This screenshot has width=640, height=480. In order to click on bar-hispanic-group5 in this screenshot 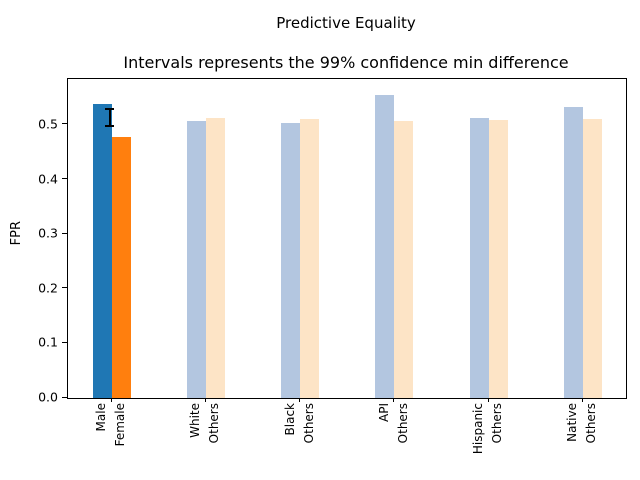, I will do `click(479, 257)`.